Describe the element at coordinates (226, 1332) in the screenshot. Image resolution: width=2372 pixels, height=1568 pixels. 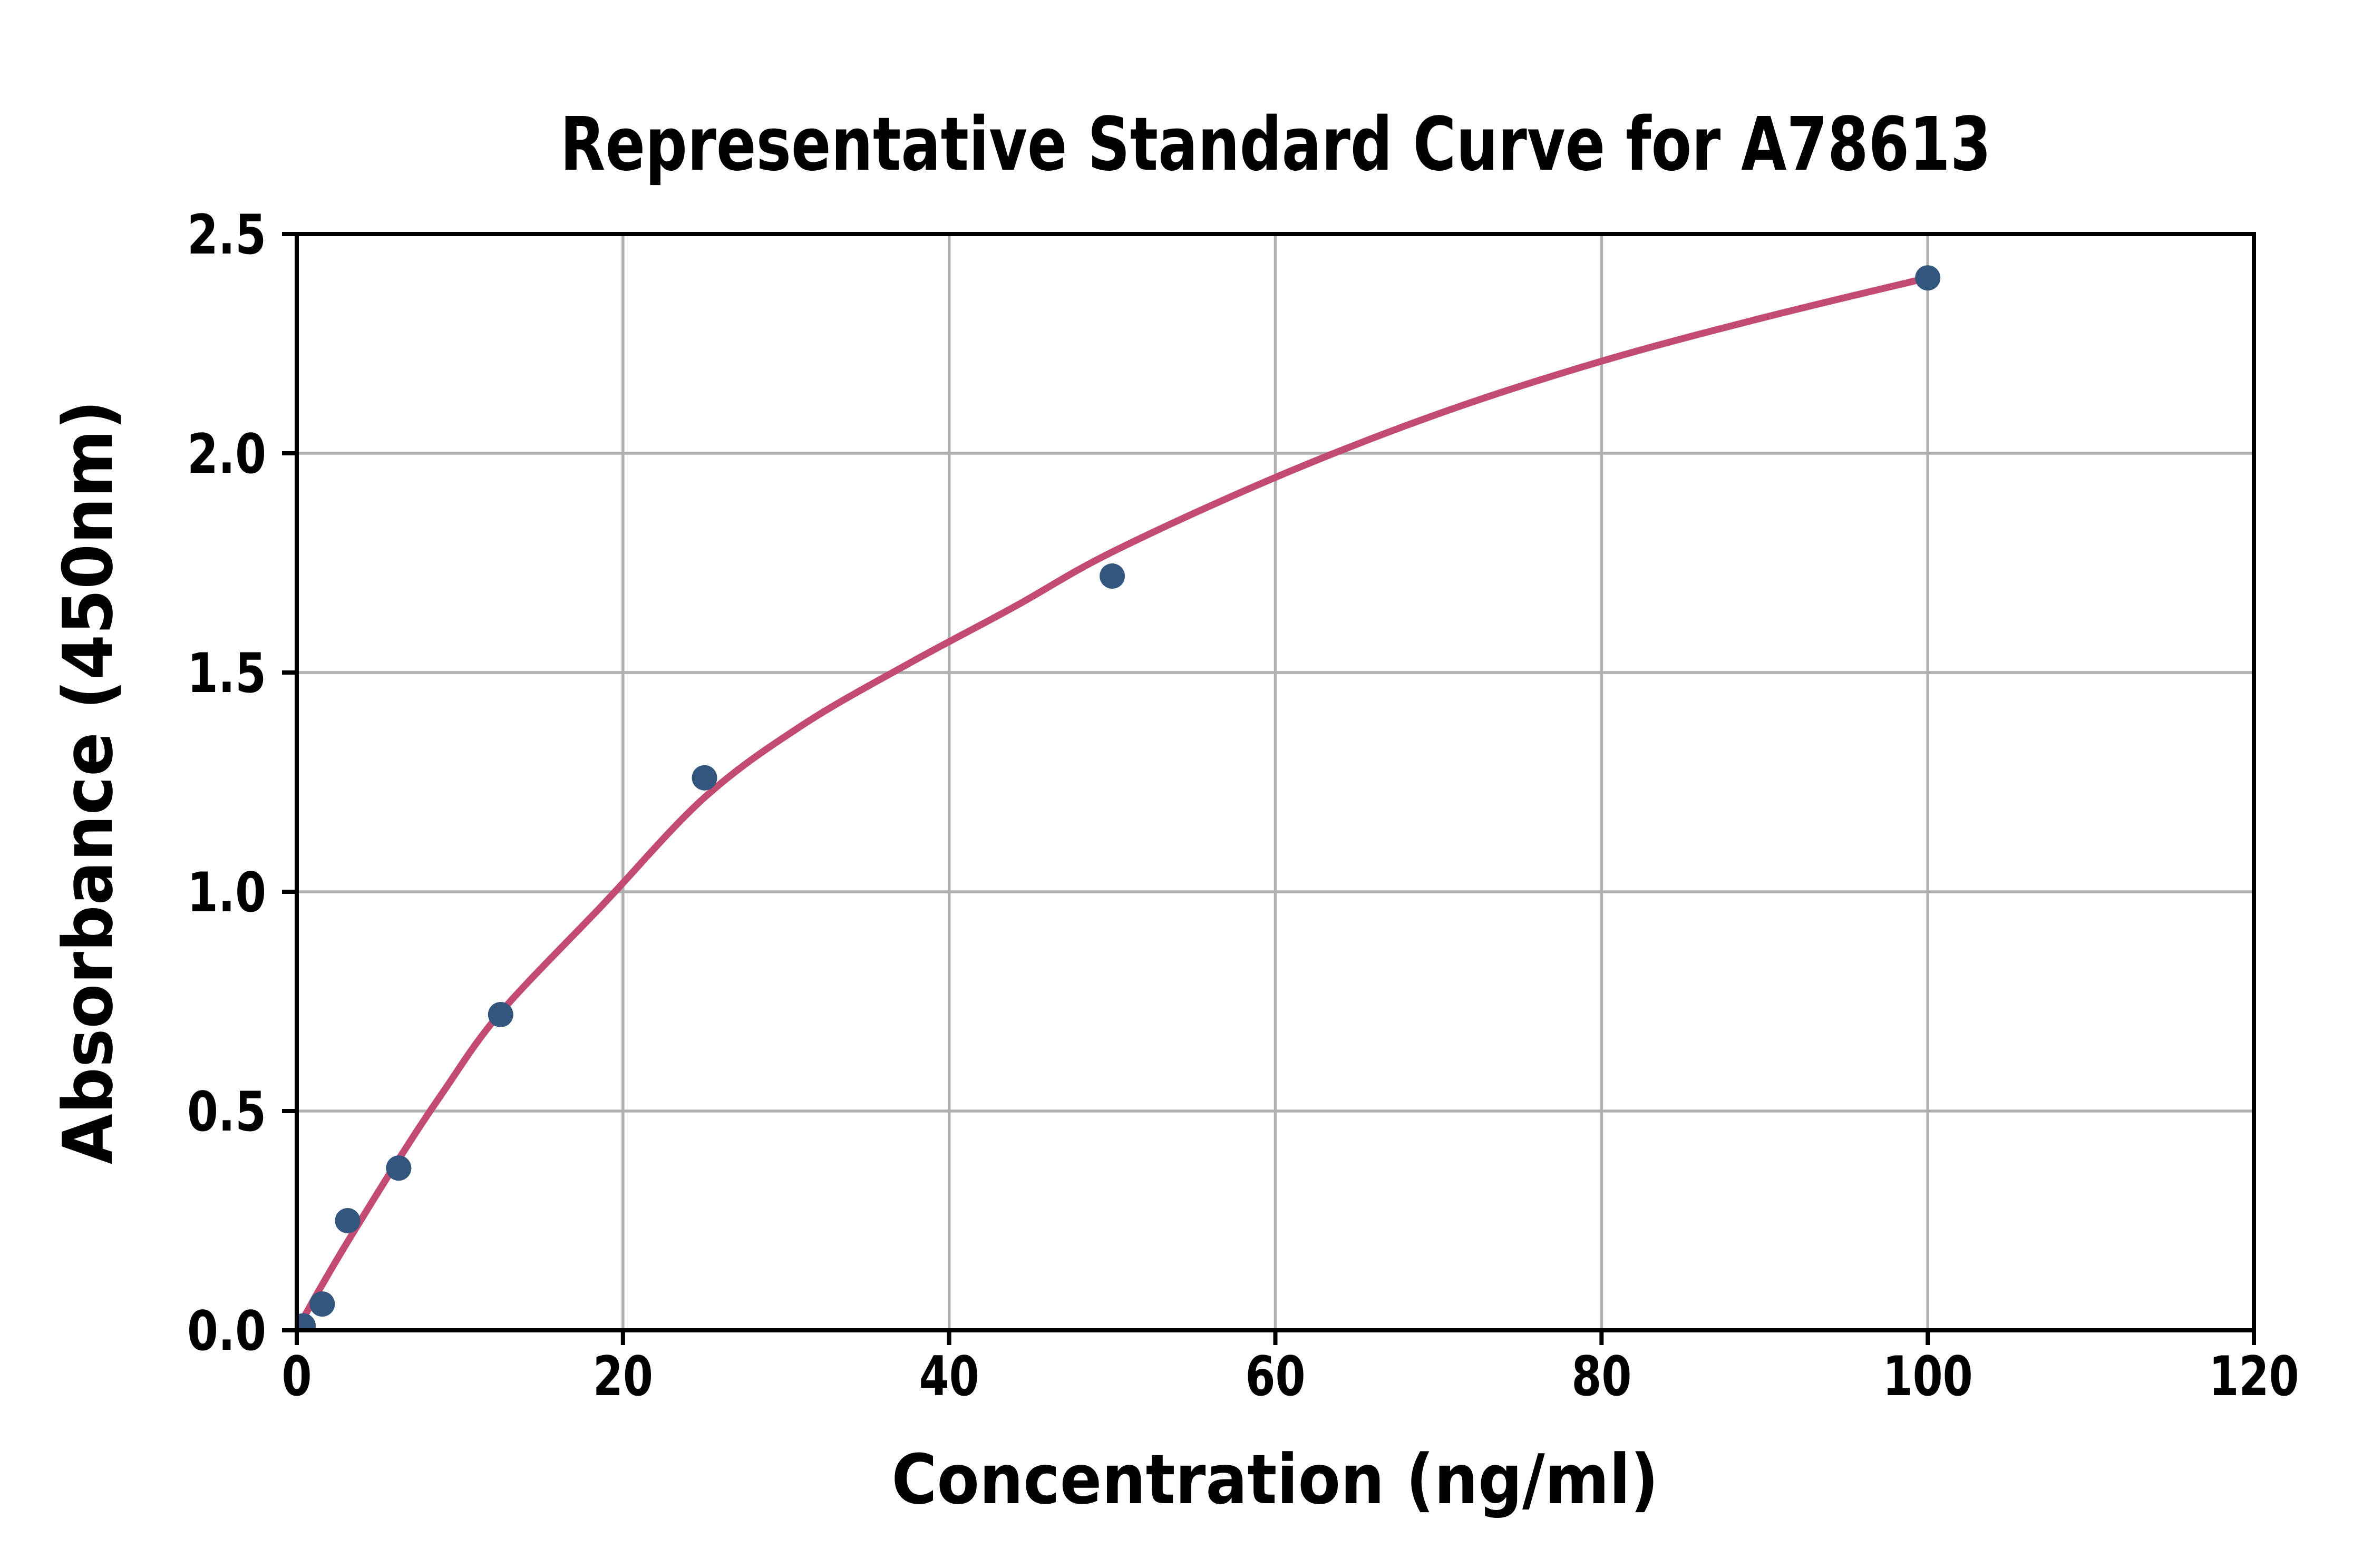
I see `y-tick-label: 0.0` at that location.